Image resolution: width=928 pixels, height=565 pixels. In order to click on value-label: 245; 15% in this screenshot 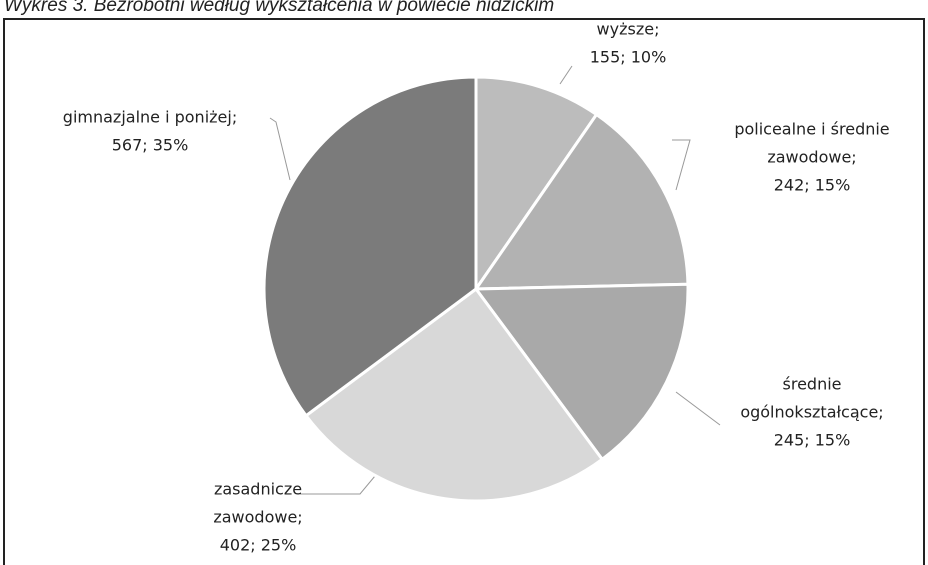, I will do `click(812, 440)`.